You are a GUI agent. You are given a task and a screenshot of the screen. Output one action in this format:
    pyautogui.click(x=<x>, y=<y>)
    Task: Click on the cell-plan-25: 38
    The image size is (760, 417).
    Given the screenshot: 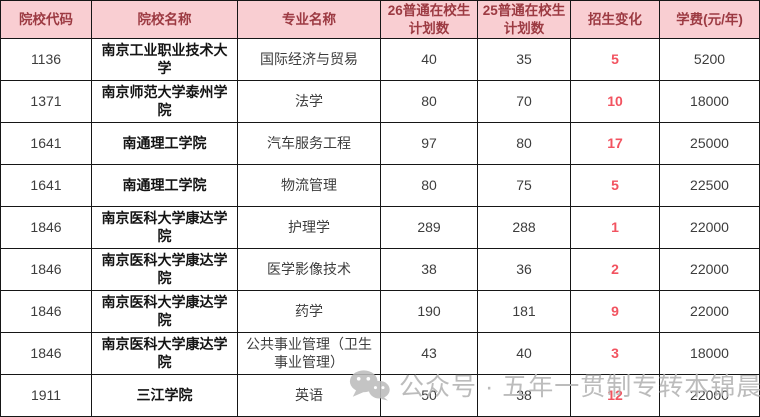 What is the action you would take?
    pyautogui.click(x=524, y=395)
    